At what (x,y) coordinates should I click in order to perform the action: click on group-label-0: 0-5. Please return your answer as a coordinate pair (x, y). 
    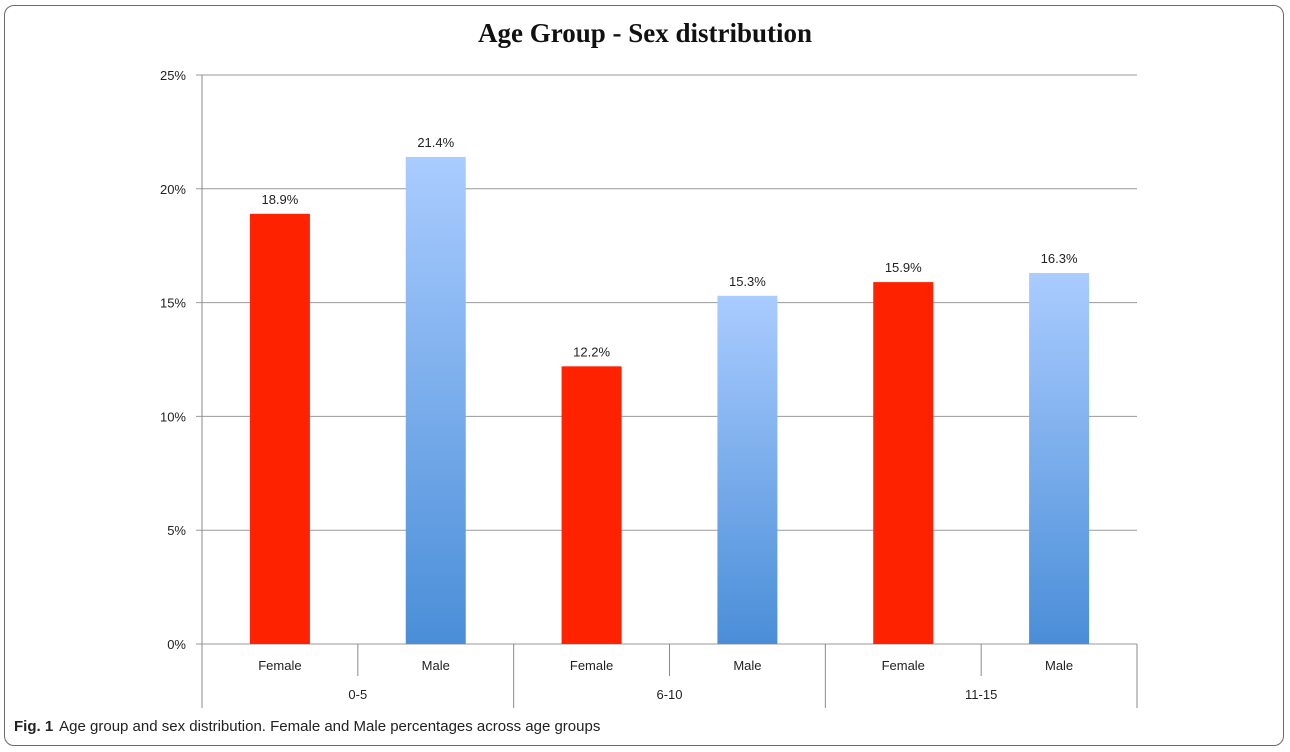
    Looking at the image, I should click on (357, 694).